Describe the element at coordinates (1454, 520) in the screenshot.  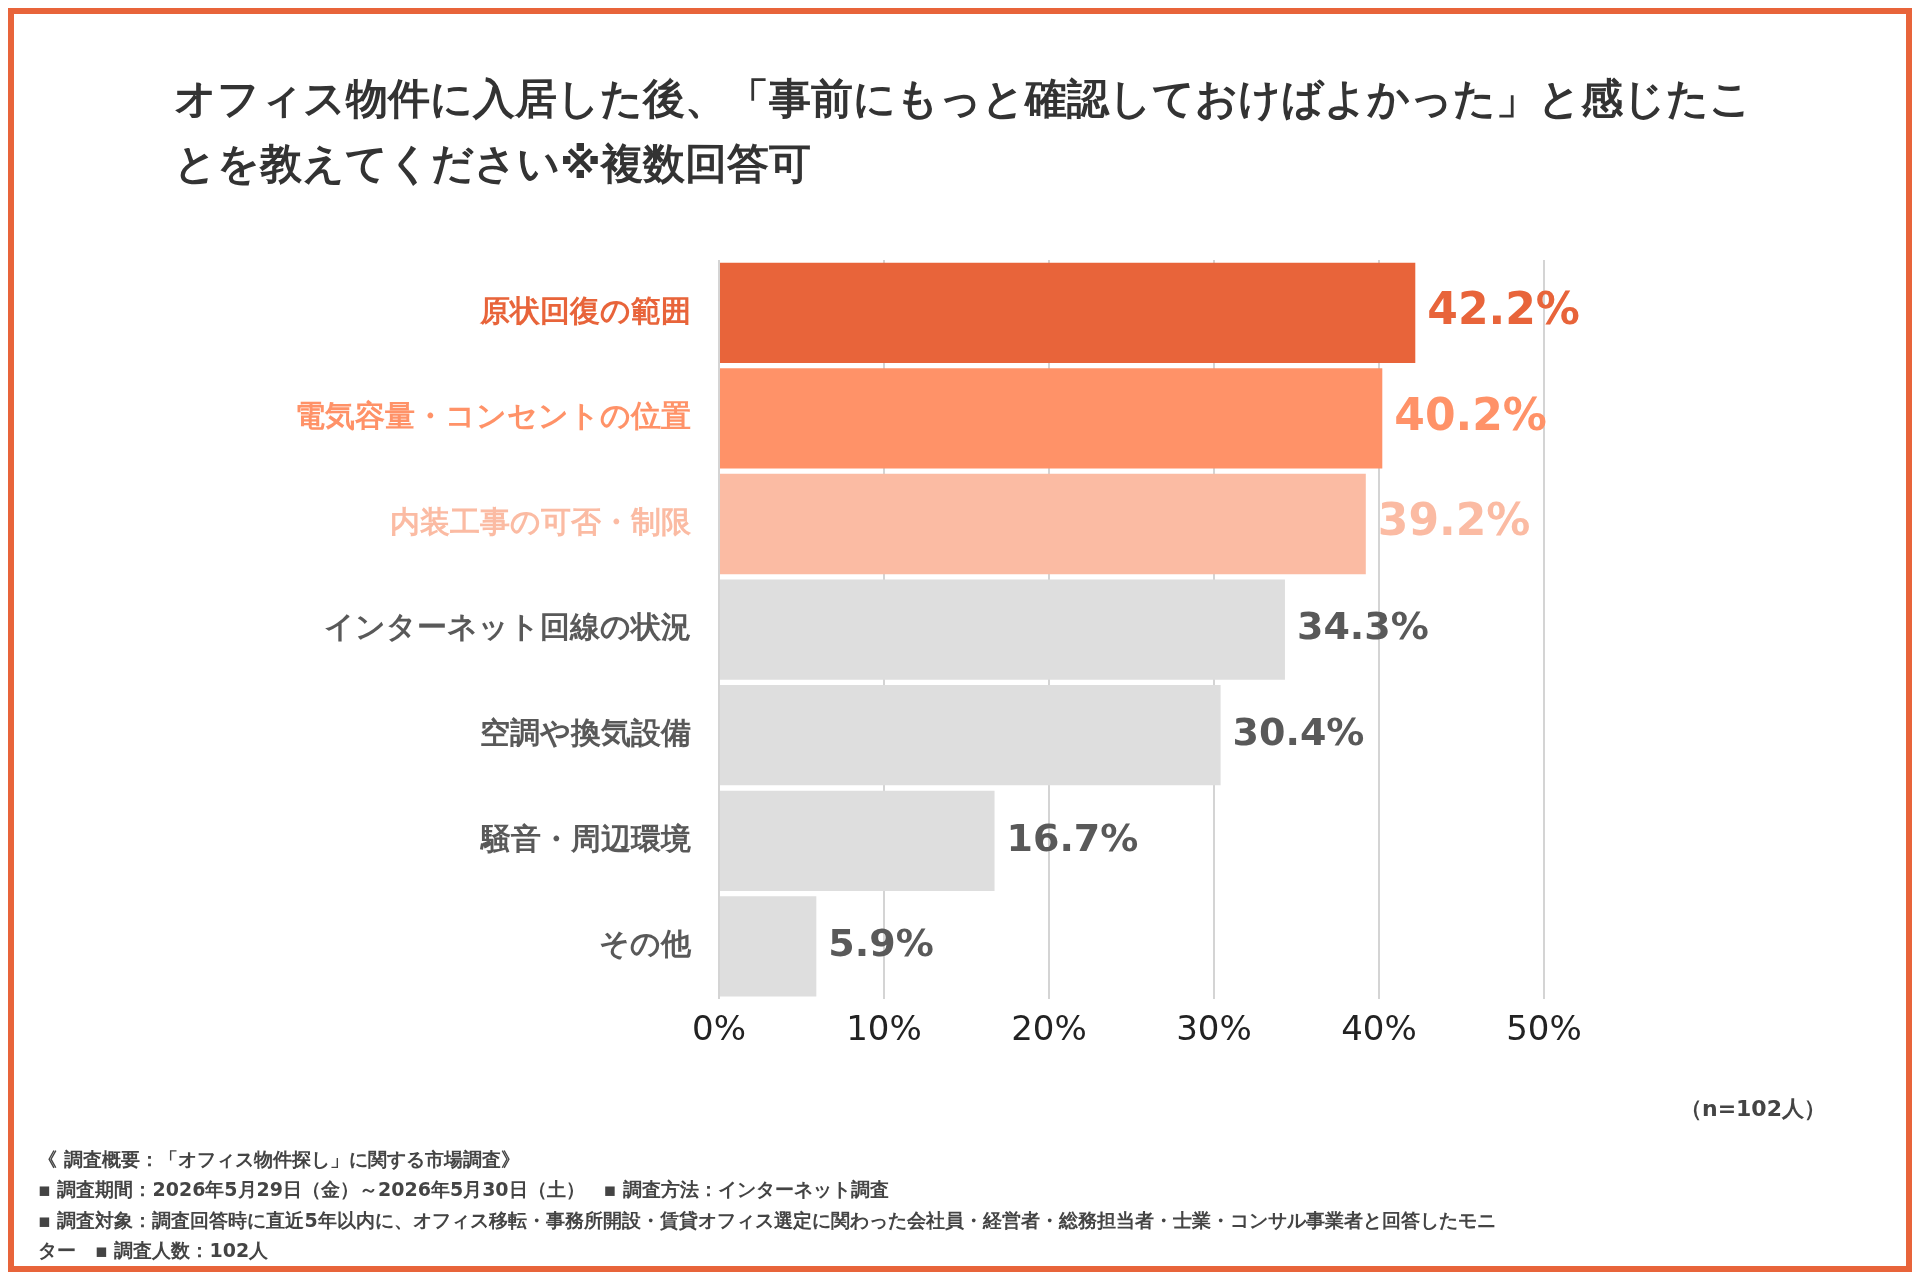
I see `data-label: 39.2%` at that location.